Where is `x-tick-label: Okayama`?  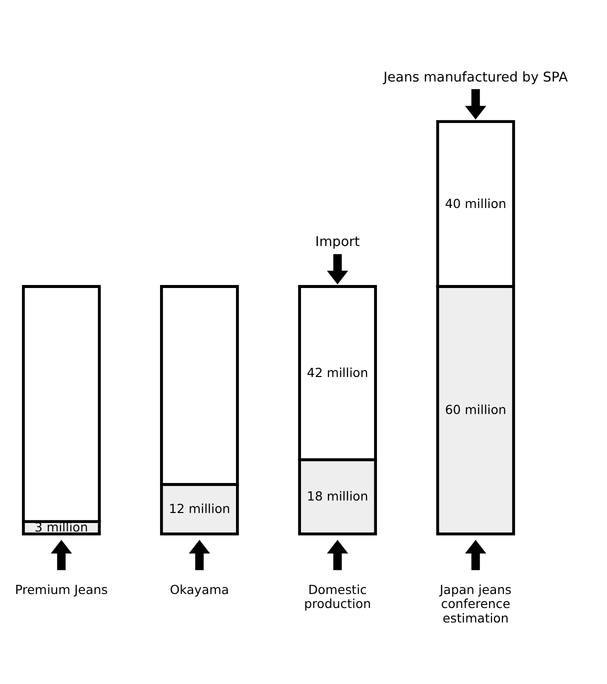 x-tick-label: Okayama is located at coordinates (200, 589).